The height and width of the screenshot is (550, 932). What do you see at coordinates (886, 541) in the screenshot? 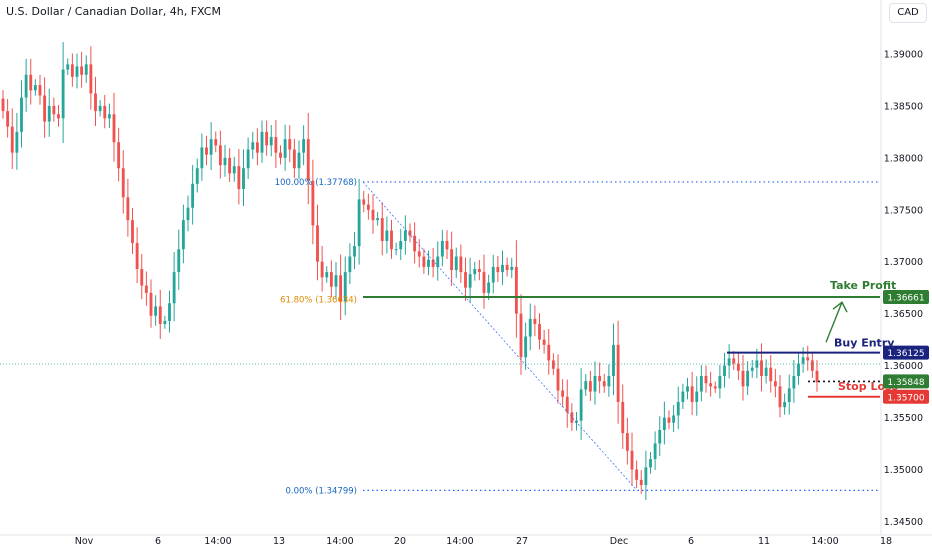
I see `time-tick-label: 18` at bounding box center [886, 541].